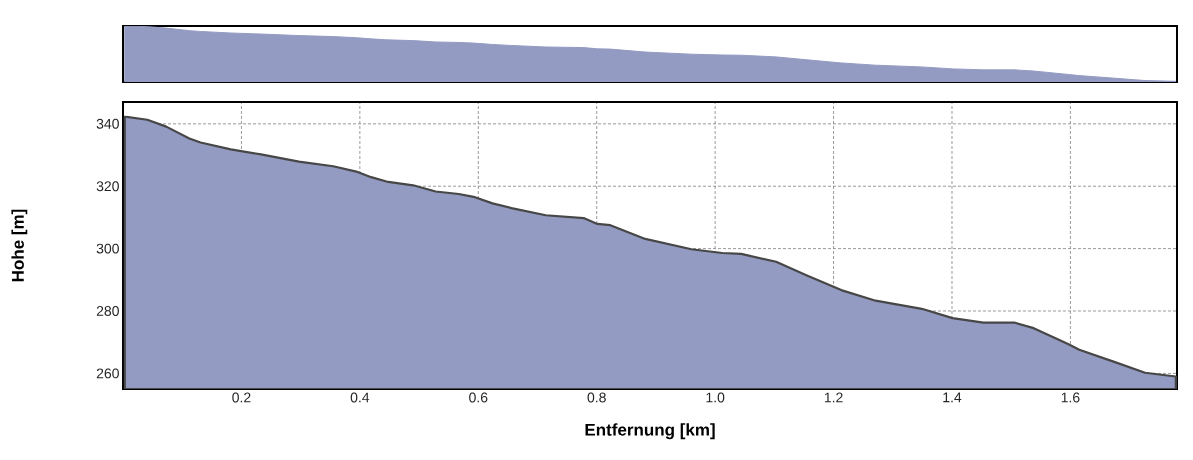  What do you see at coordinates (1070, 397) in the screenshot?
I see `x-tick-label: 1.6` at bounding box center [1070, 397].